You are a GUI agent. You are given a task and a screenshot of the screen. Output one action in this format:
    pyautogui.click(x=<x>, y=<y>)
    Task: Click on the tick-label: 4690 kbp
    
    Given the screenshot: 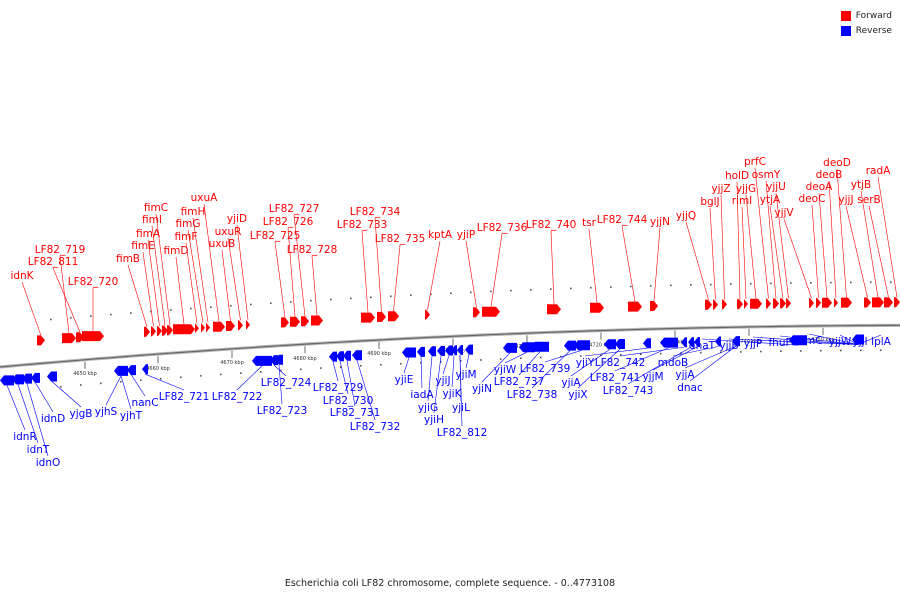 What is the action you would take?
    pyautogui.click(x=379, y=354)
    